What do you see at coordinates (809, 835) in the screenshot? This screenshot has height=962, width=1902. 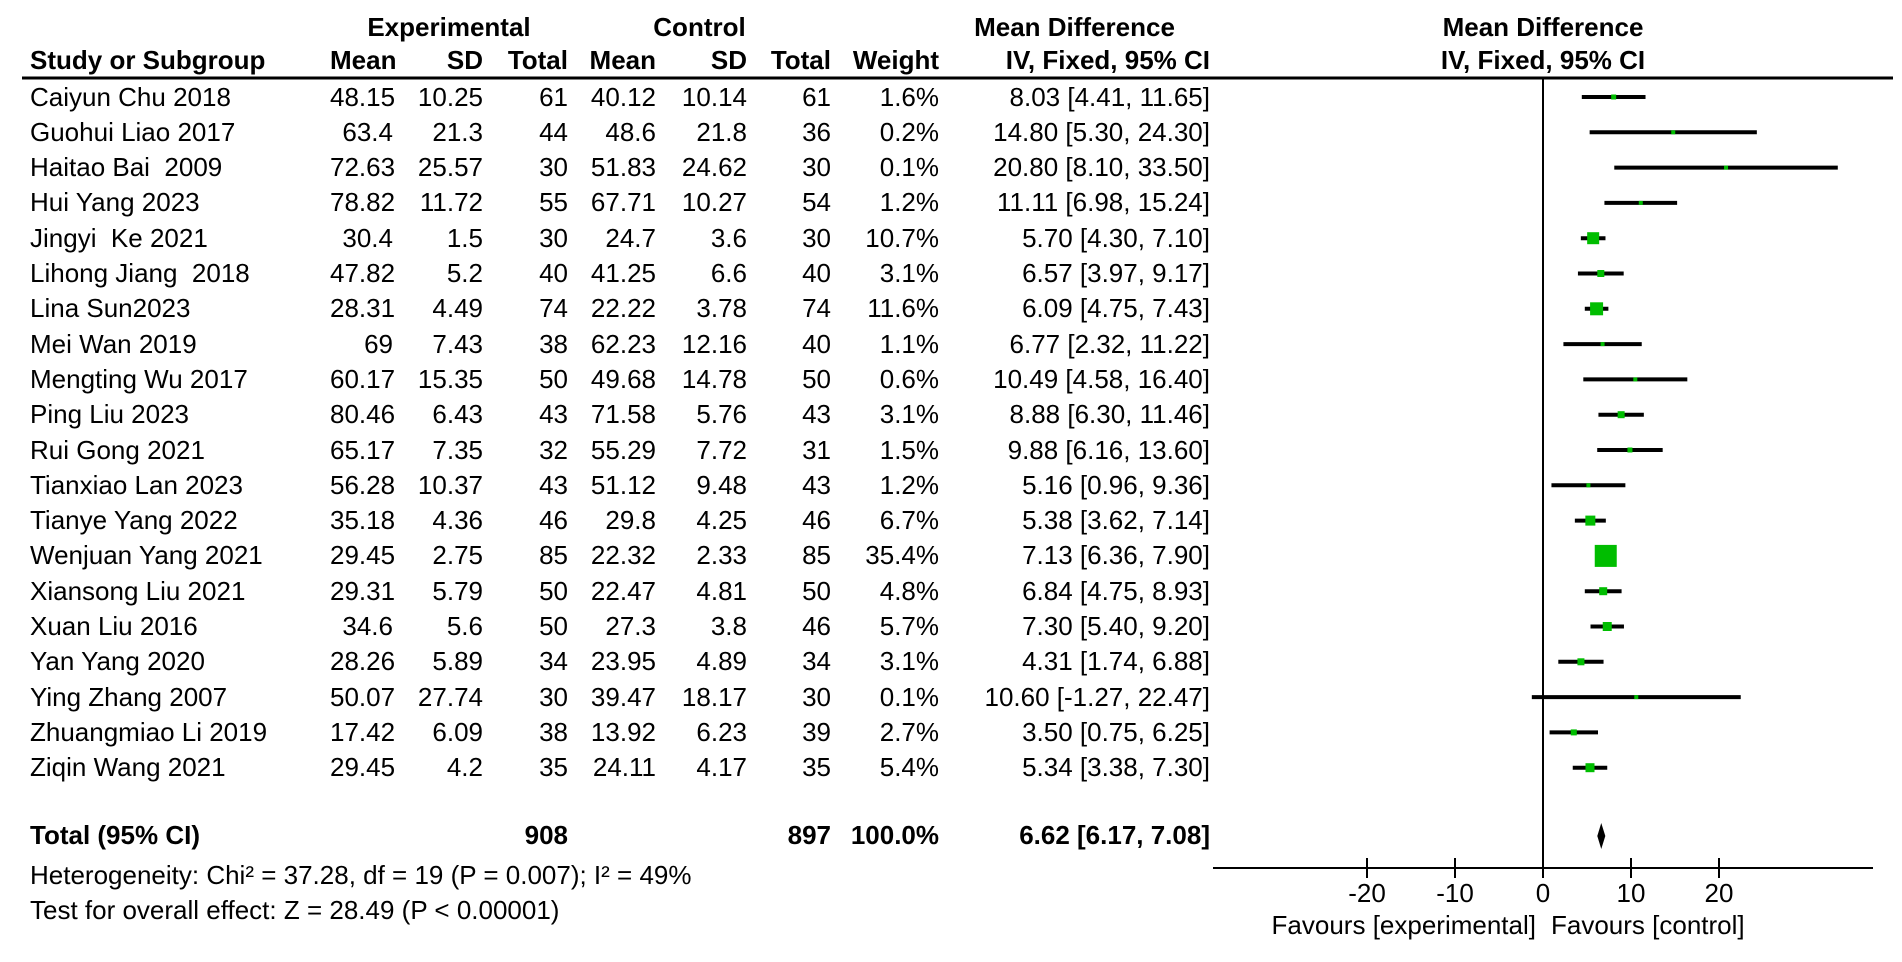 I see `total-ctl-n: 897` at bounding box center [809, 835].